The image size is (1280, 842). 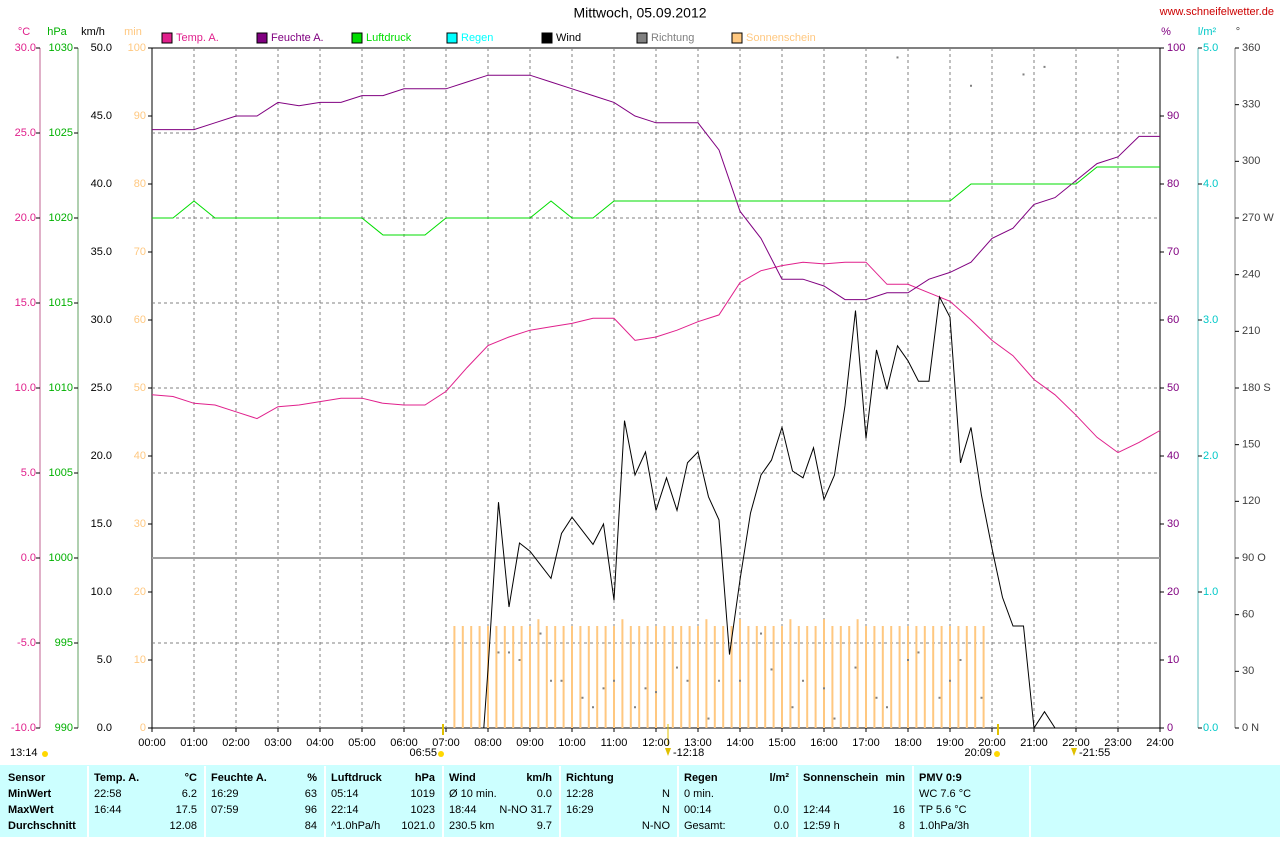 I want to click on table-cell: 12.08, so click(x=183, y=826).